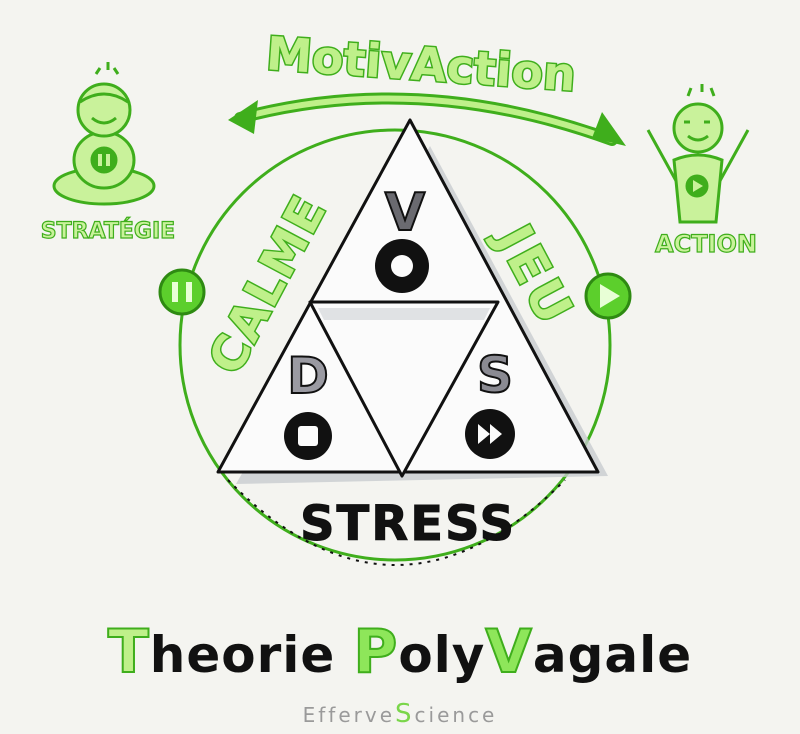 The image size is (800, 734). I want to click on meditating-figure, so click(104, 134).